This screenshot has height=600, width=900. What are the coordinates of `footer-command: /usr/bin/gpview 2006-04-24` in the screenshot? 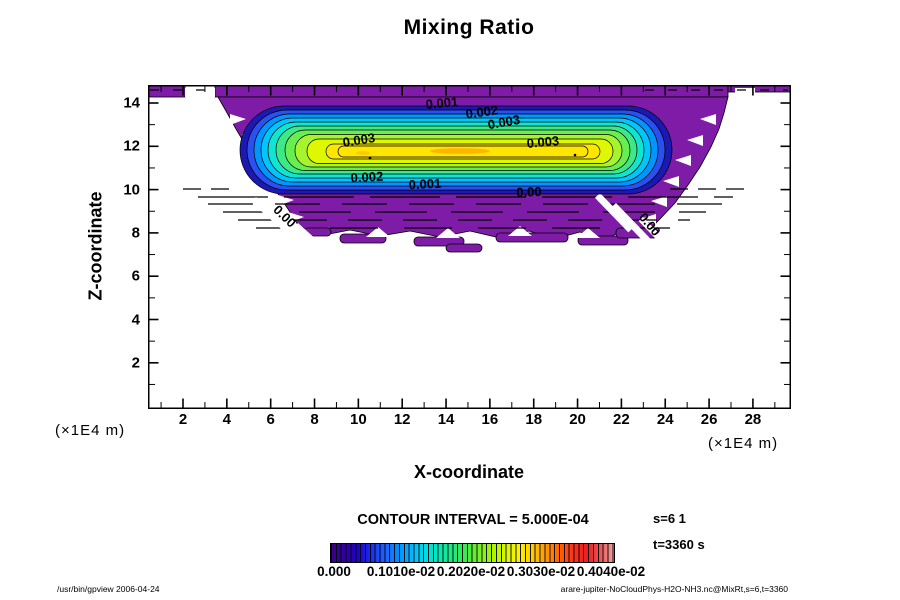 It's located at (108, 589).